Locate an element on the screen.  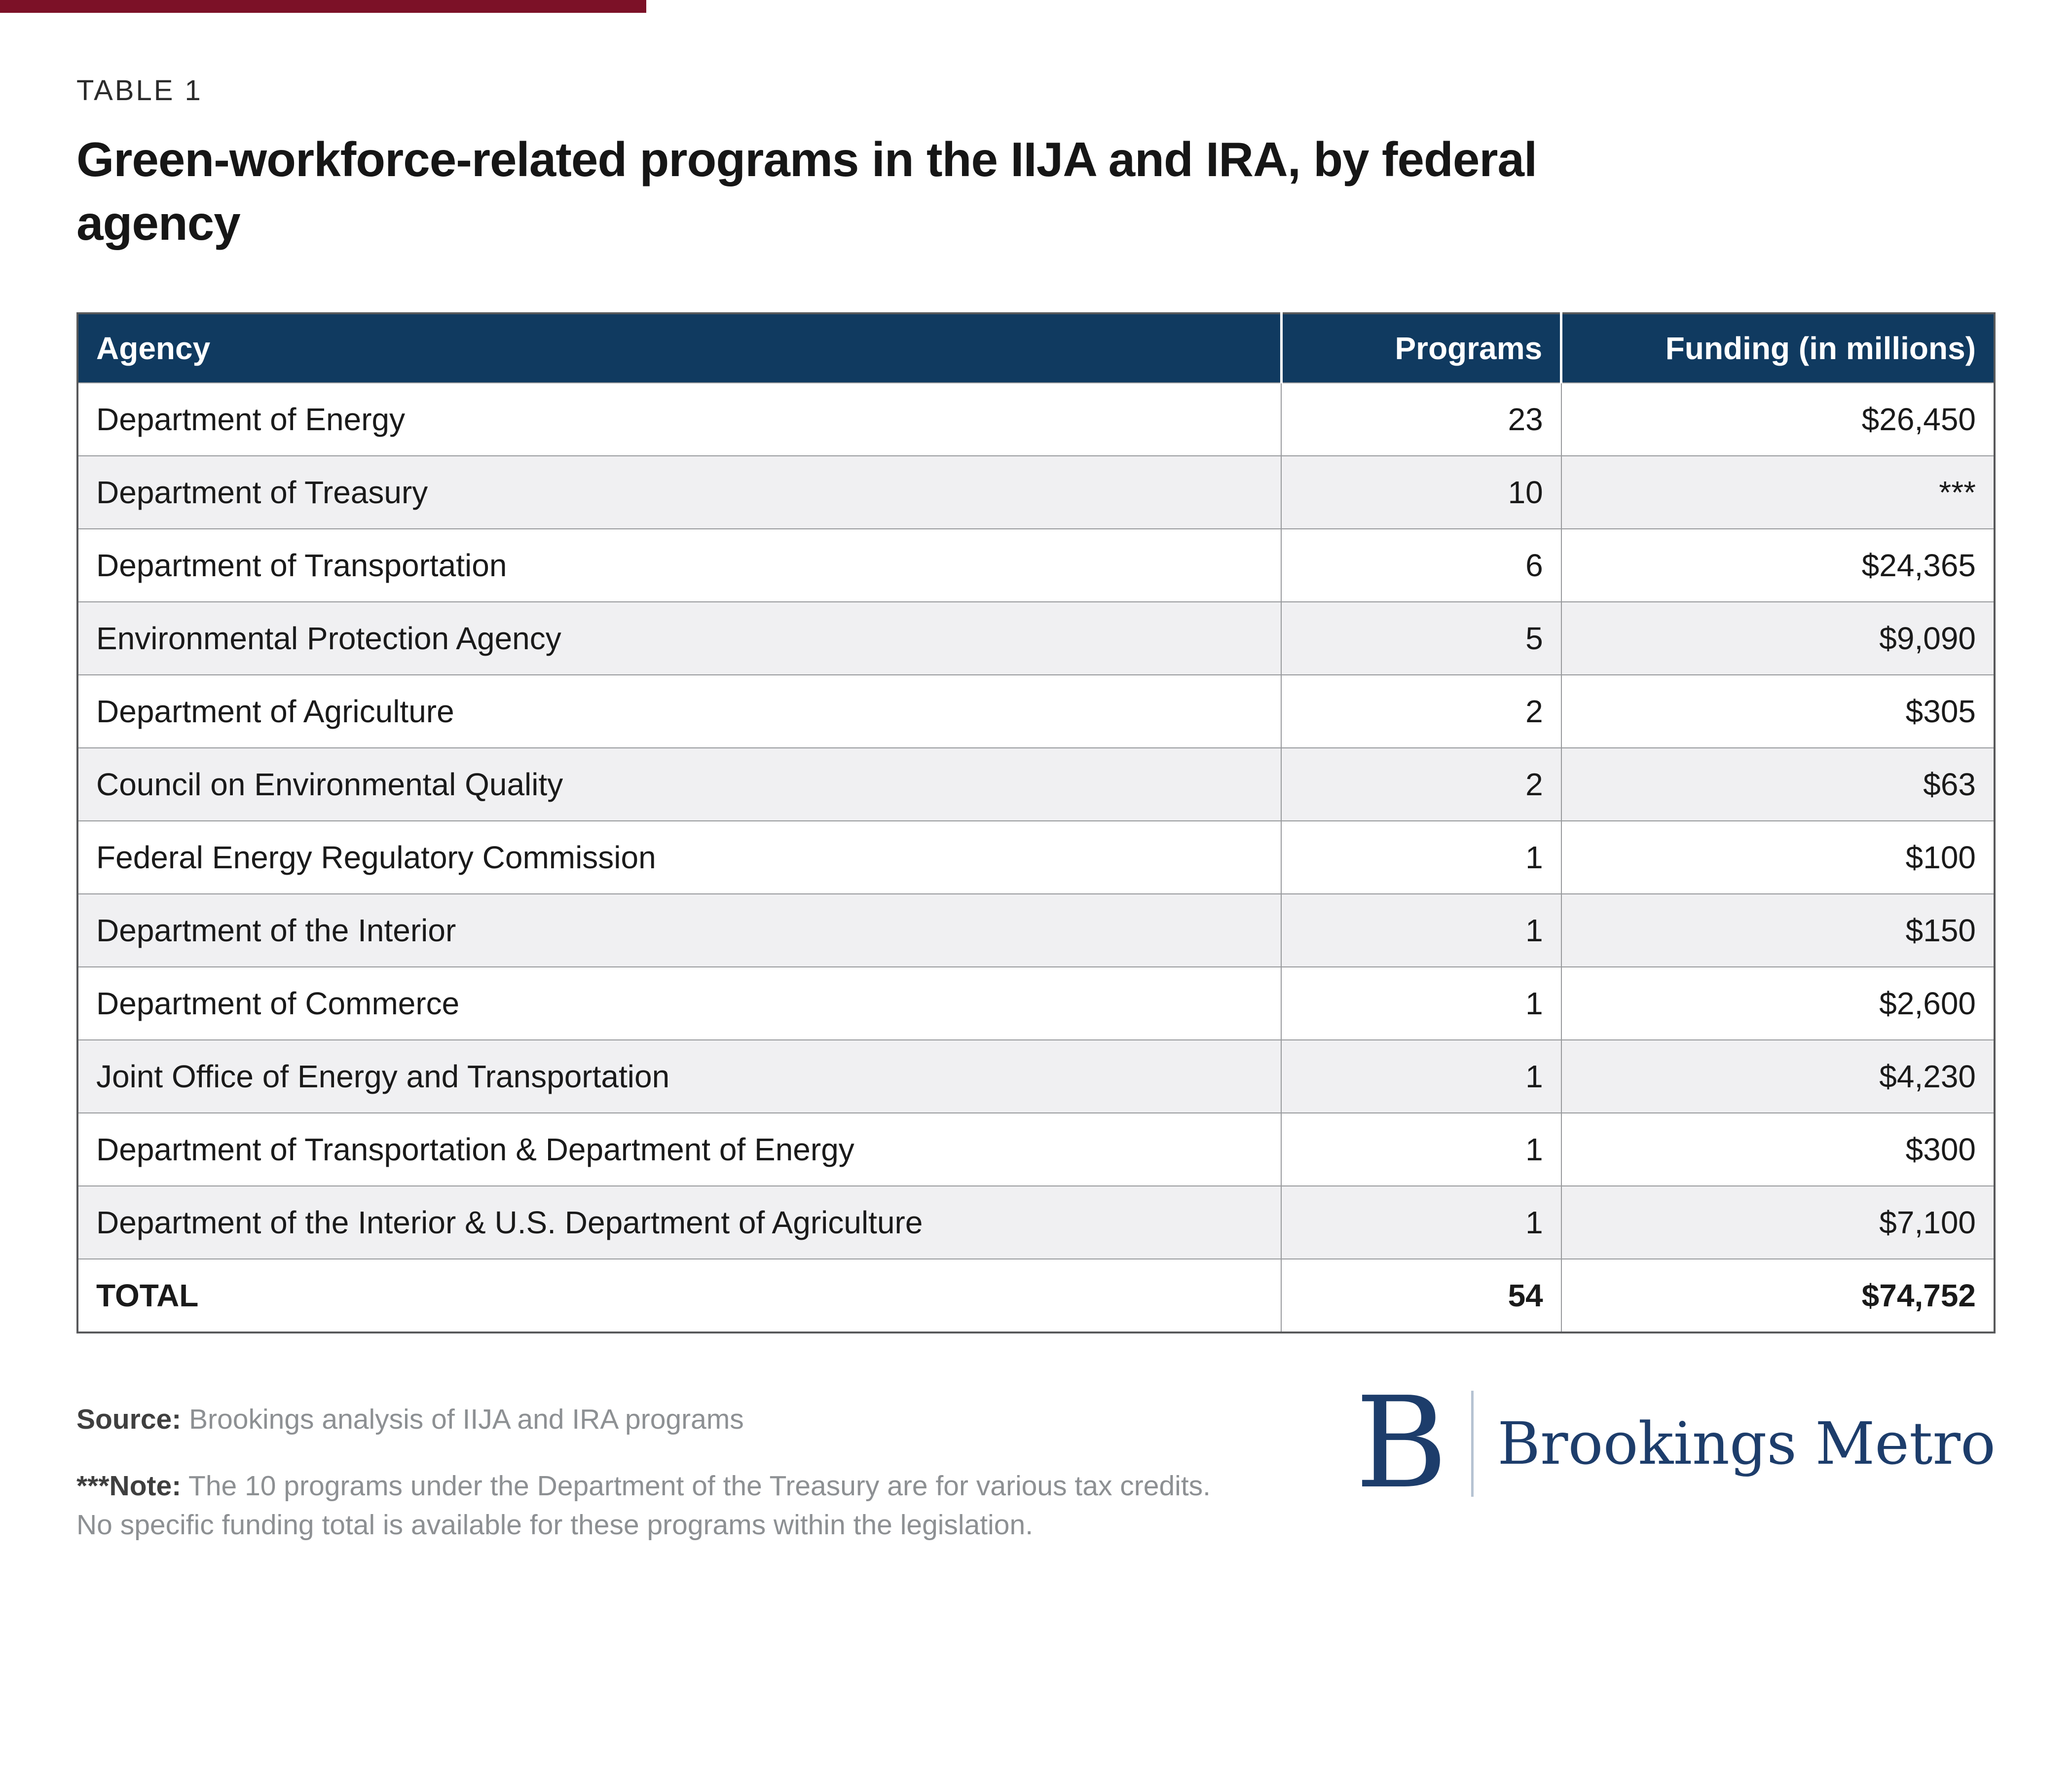
programs-cell: 5 is located at coordinates (1422, 638).